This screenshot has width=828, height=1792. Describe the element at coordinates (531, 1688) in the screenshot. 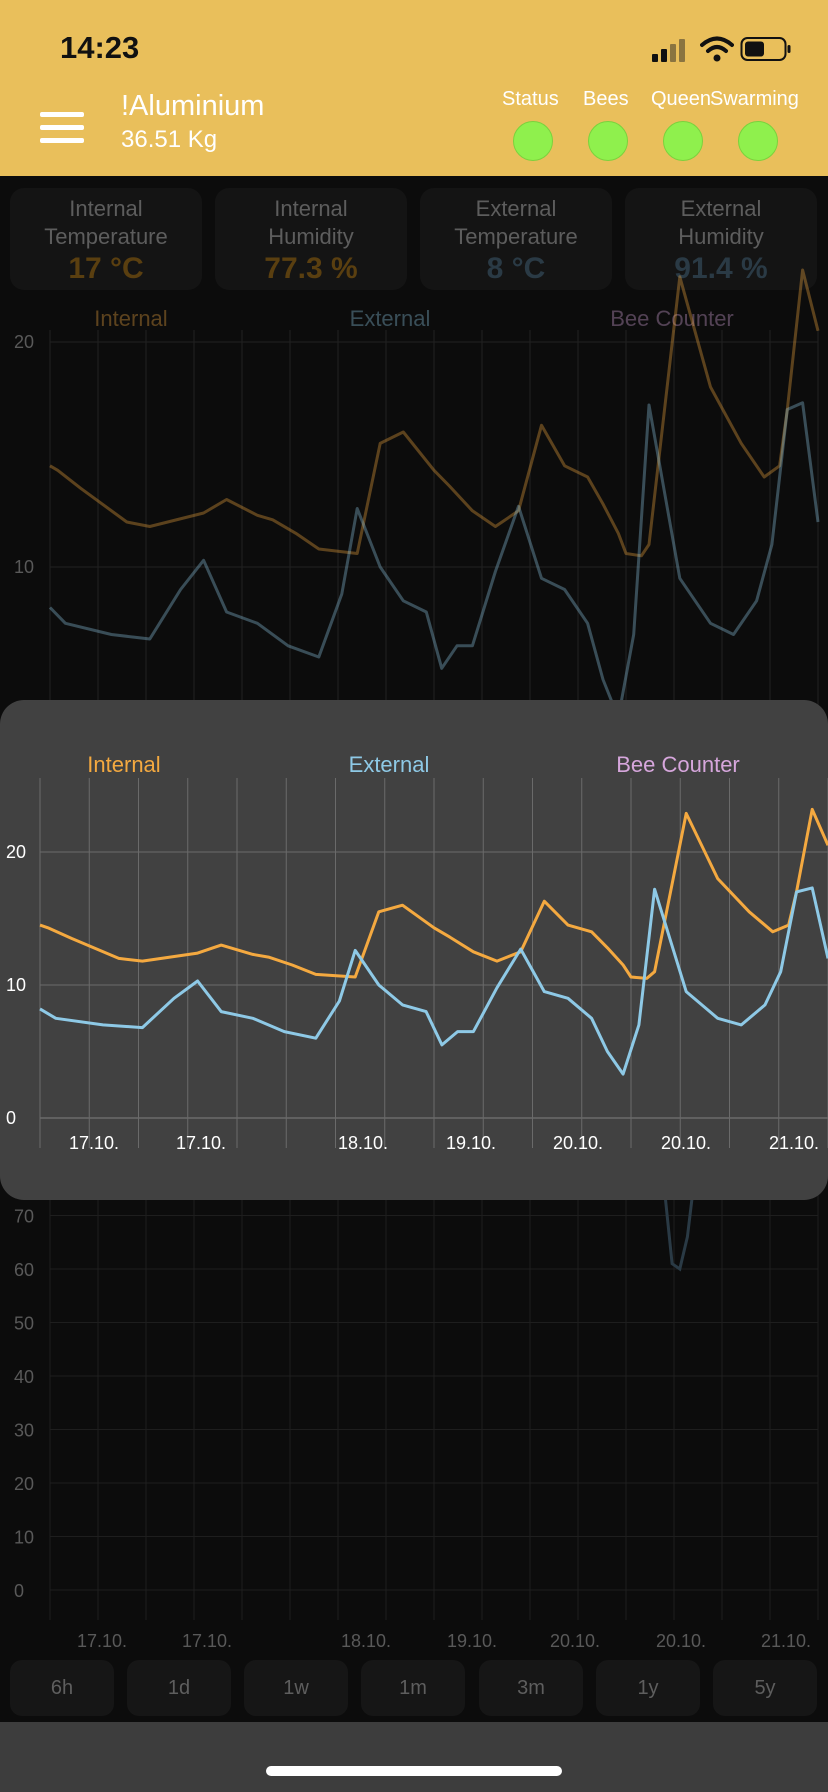

I see `range-3m-button: 3m` at that location.